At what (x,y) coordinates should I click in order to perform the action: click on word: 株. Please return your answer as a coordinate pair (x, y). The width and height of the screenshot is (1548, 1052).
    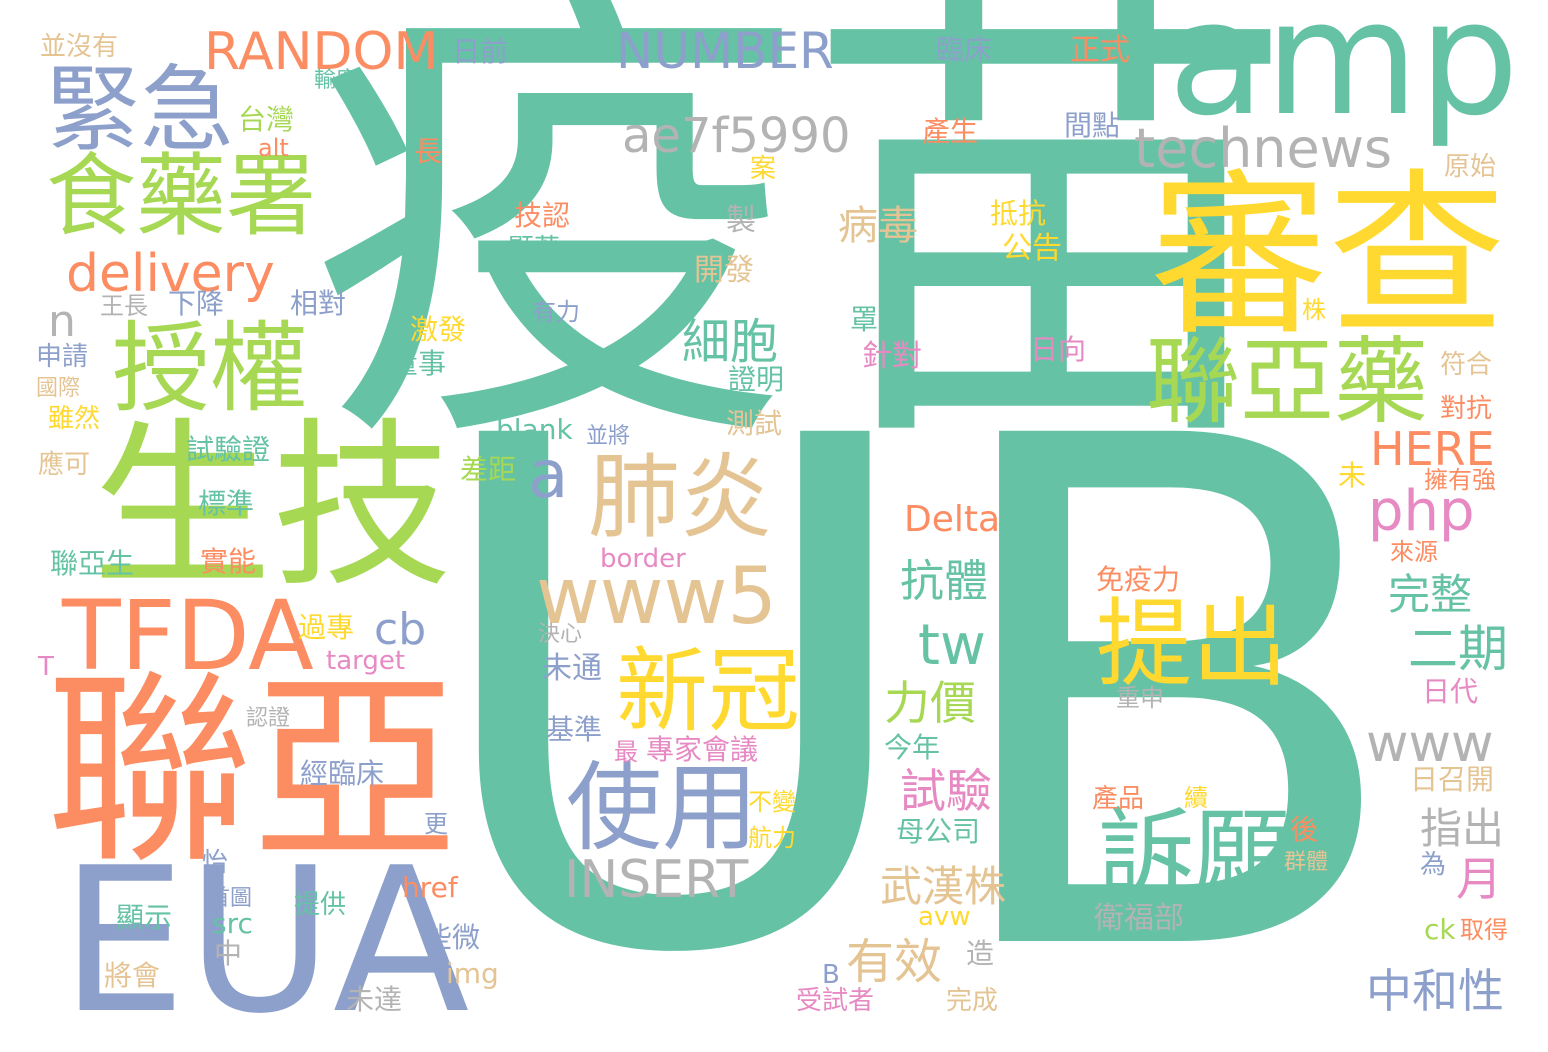
    Looking at the image, I should click on (1314, 310).